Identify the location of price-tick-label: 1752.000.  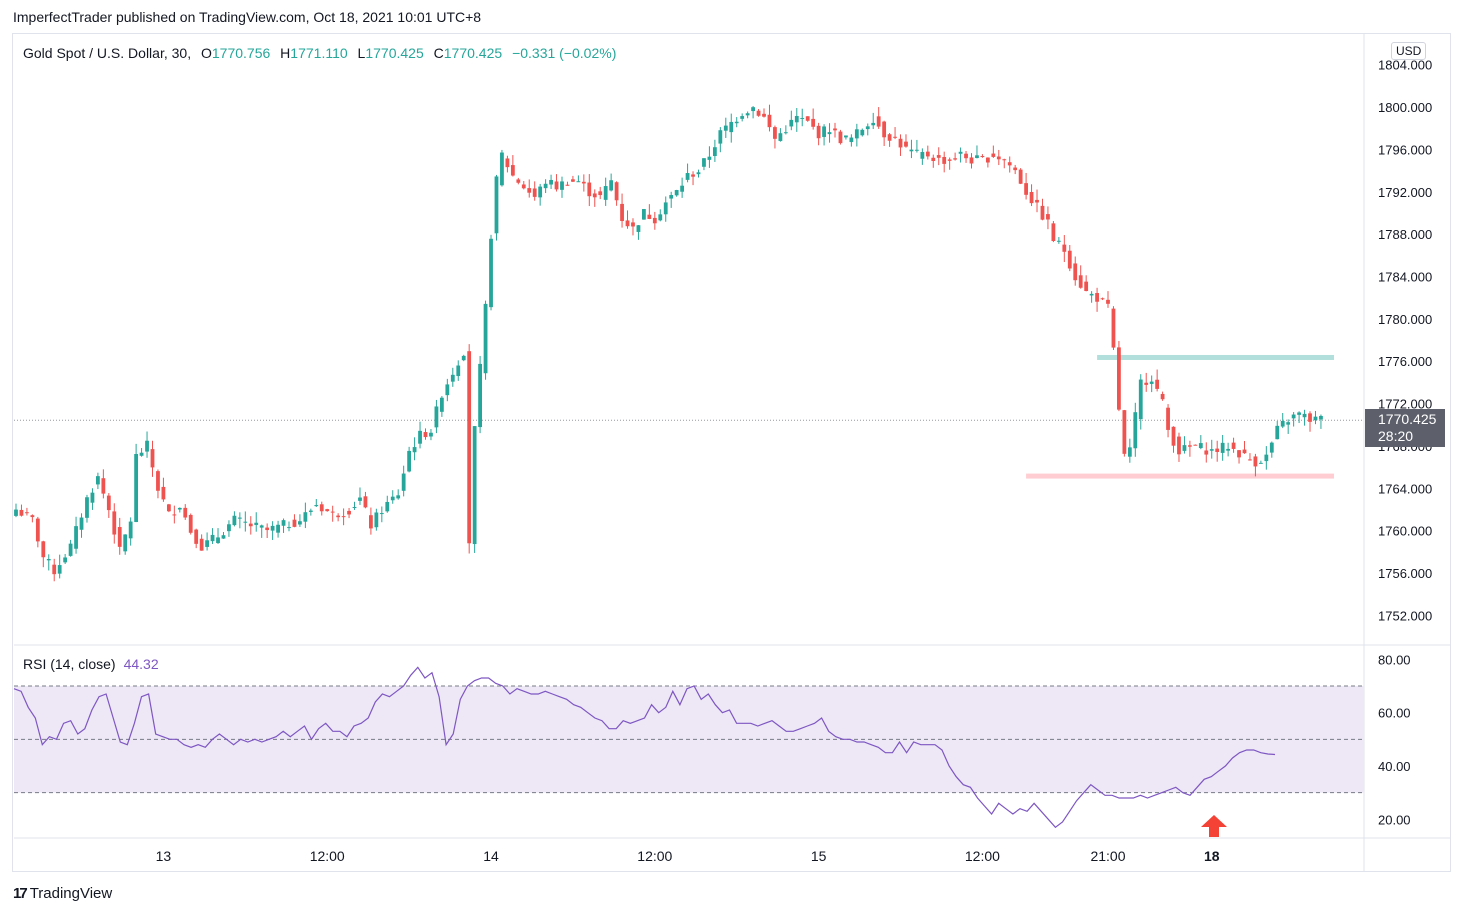
(1405, 615).